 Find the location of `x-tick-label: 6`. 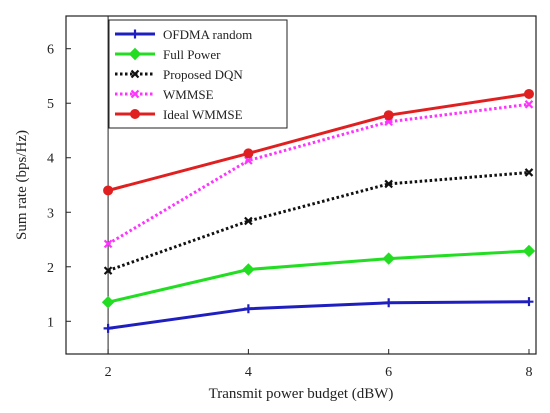

x-tick-label: 6 is located at coordinates (388, 372).